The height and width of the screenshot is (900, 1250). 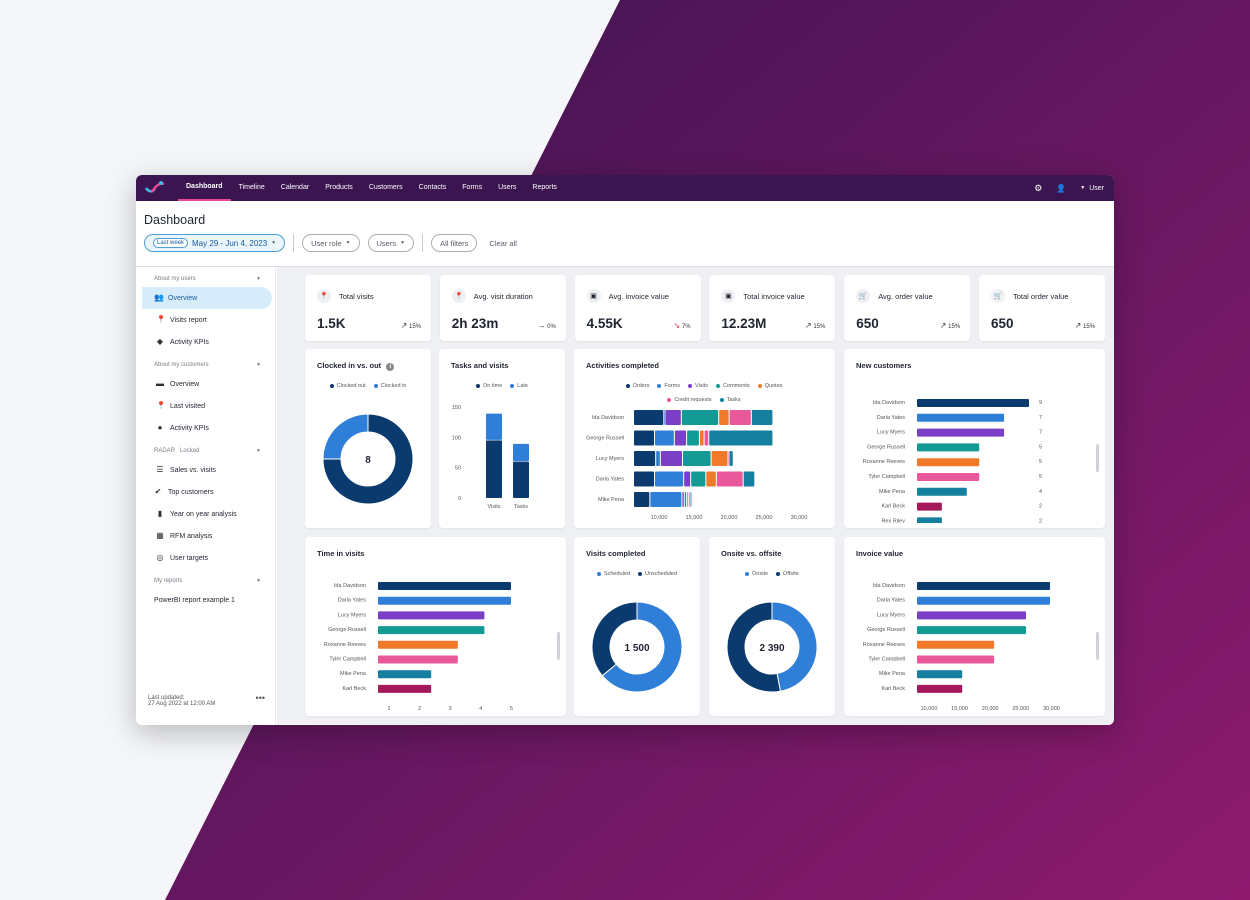 I want to click on section-about-my-users: About my users ▼, so click(x=205, y=279).